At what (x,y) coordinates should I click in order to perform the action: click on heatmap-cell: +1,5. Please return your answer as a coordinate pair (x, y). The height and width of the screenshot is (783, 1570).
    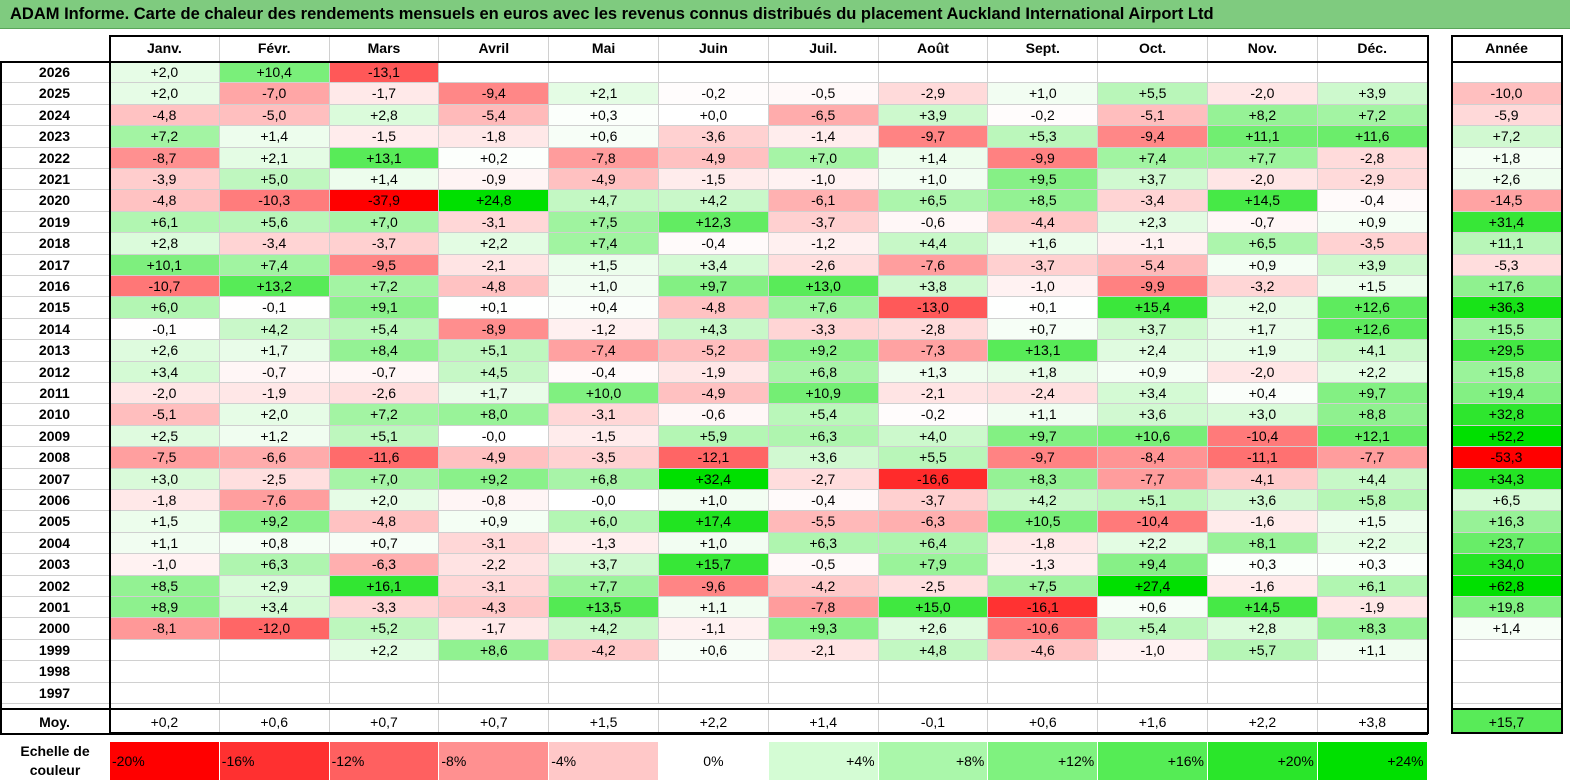
    Looking at the image, I should click on (604, 265).